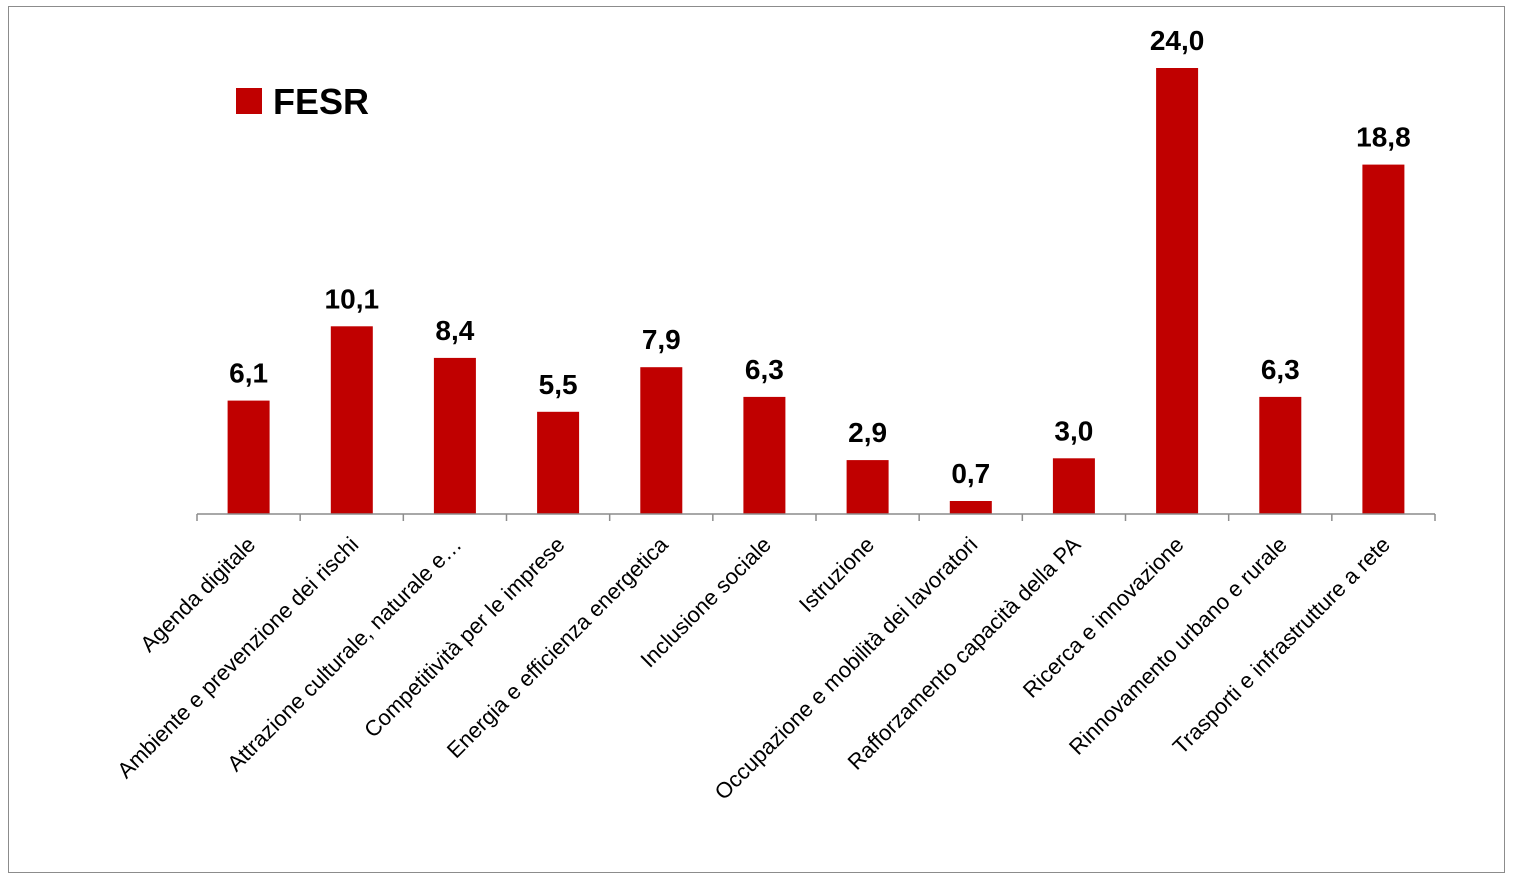 The height and width of the screenshot is (879, 1513). What do you see at coordinates (816, 517) in the screenshot?
I see `x-axis` at bounding box center [816, 517].